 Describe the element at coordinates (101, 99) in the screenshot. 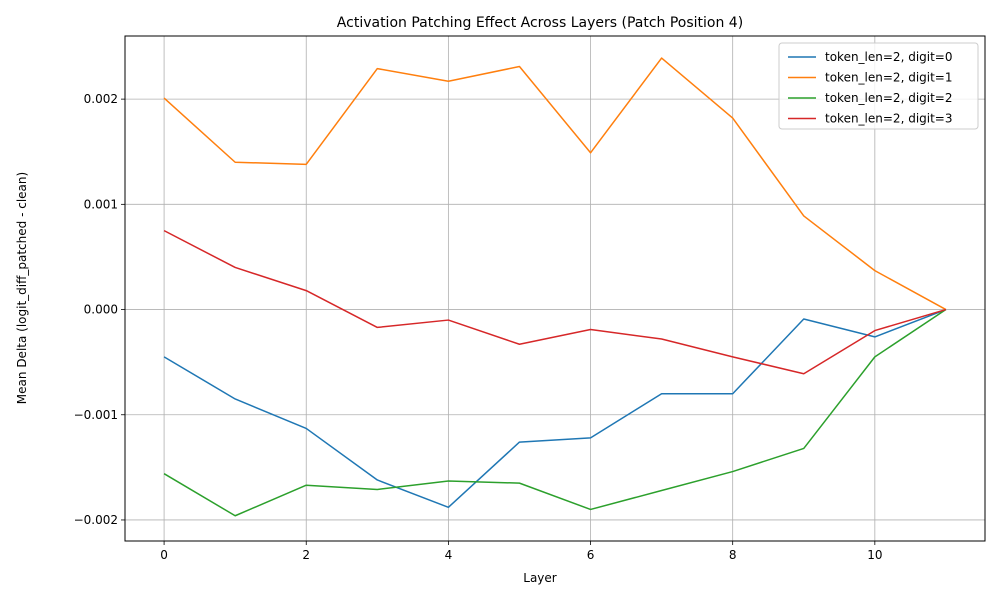

I see `y-tick-label: 0.002` at that location.